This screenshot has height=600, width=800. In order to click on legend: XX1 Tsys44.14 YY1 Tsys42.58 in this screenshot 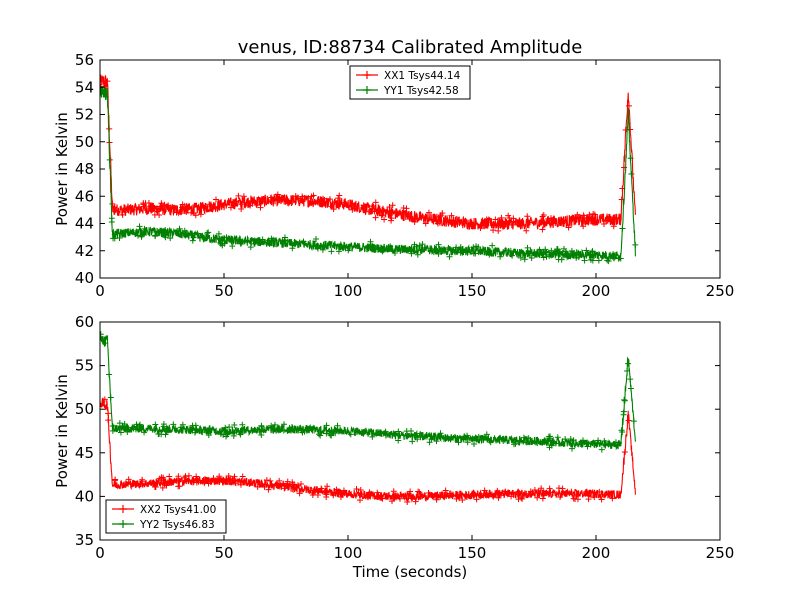, I will do `click(410, 82)`.